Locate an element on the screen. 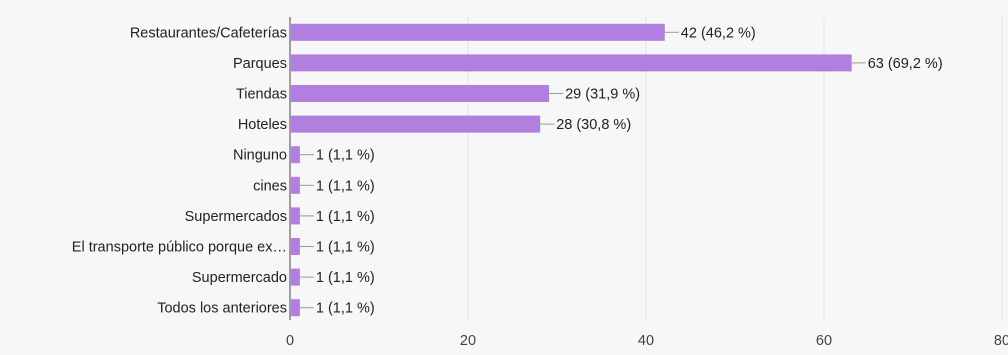  category-label: Todos los anteriores is located at coordinates (222, 309).